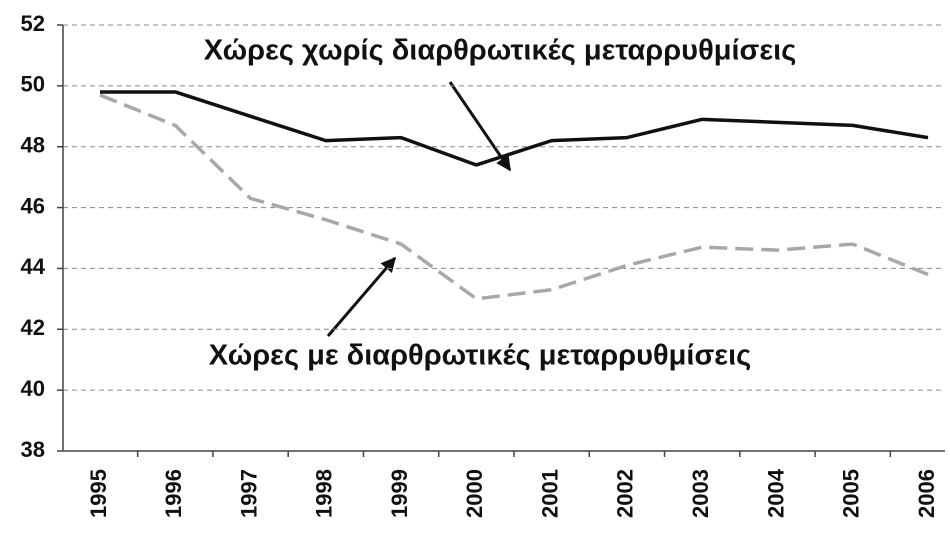  What do you see at coordinates (474, 493) in the screenshot?
I see `x-tick-label: 2000` at bounding box center [474, 493].